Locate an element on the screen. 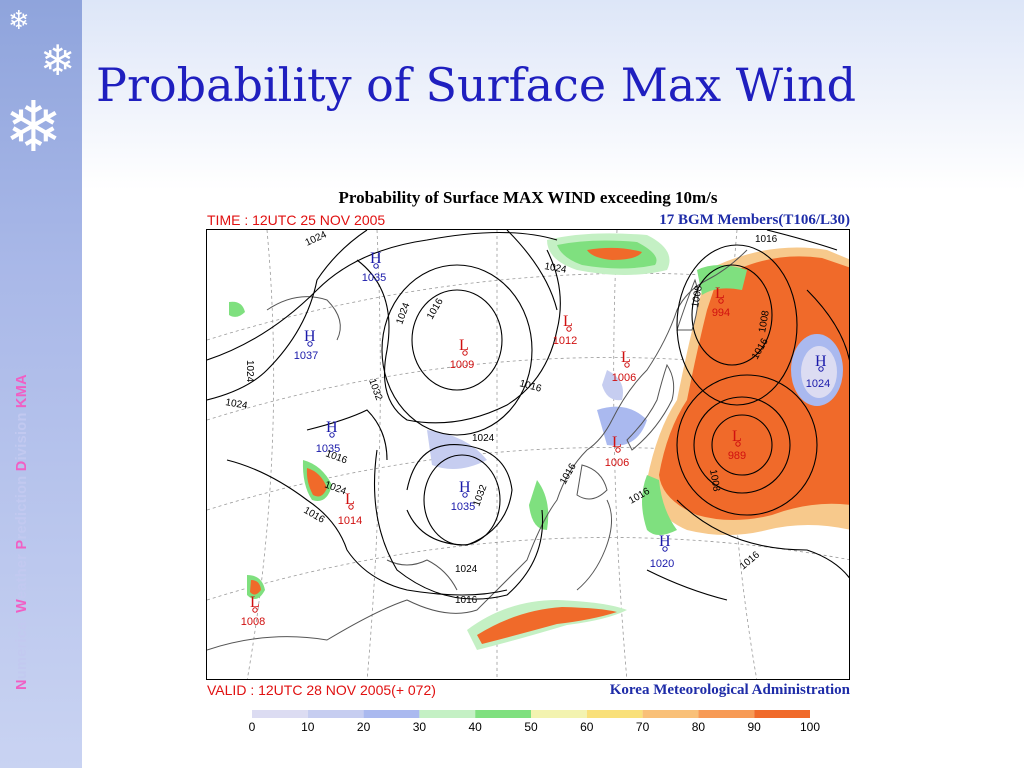  time-label: TIME : 12UTC 25 NOV 2005 is located at coordinates (296, 220).